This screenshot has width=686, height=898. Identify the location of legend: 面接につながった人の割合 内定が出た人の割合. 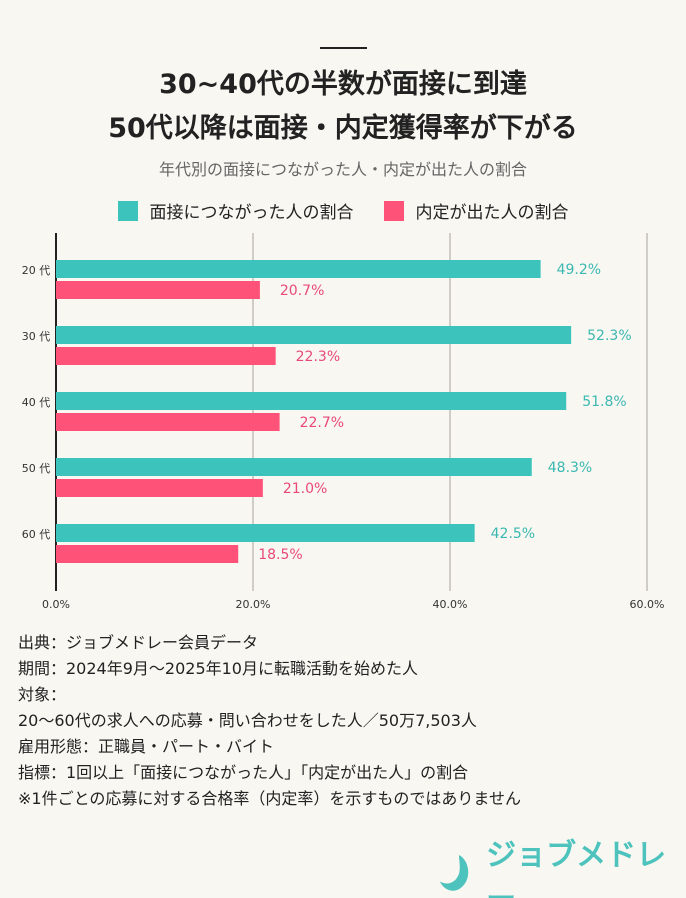
(343, 210).